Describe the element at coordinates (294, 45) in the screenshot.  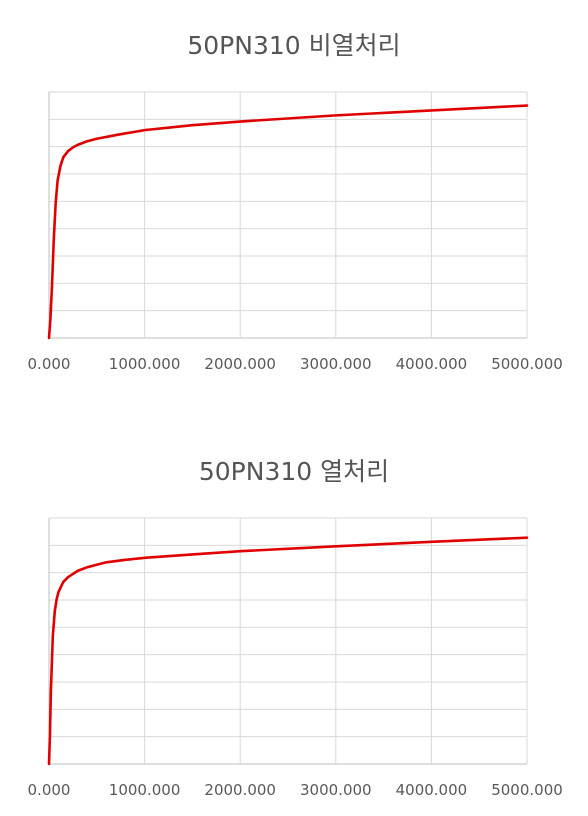
I see `chart-title-non-heat-treated: 50PN310 비열처리` at that location.